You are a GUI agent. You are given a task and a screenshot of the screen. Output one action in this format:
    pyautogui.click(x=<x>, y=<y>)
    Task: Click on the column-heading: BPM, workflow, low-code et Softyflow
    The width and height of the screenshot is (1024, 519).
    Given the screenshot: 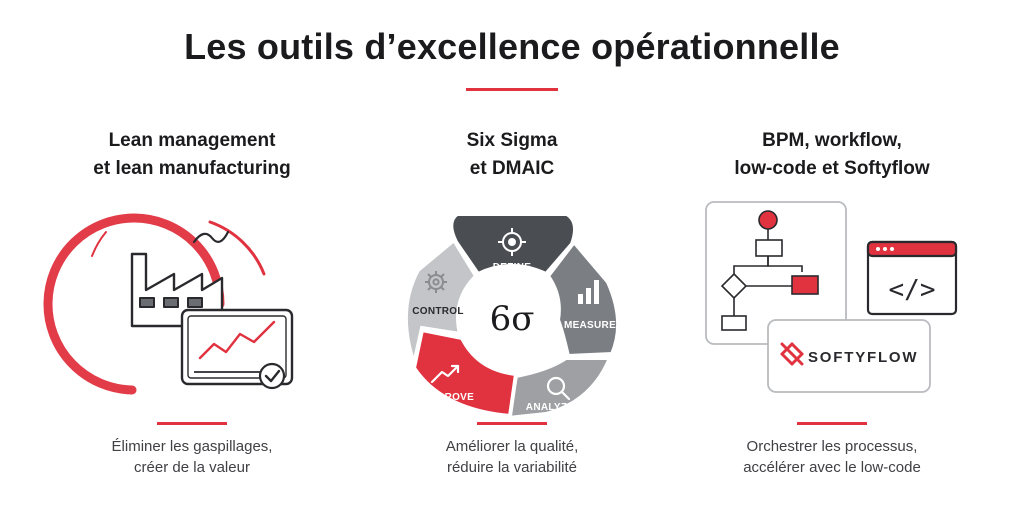 What is the action you would take?
    pyautogui.click(x=832, y=157)
    